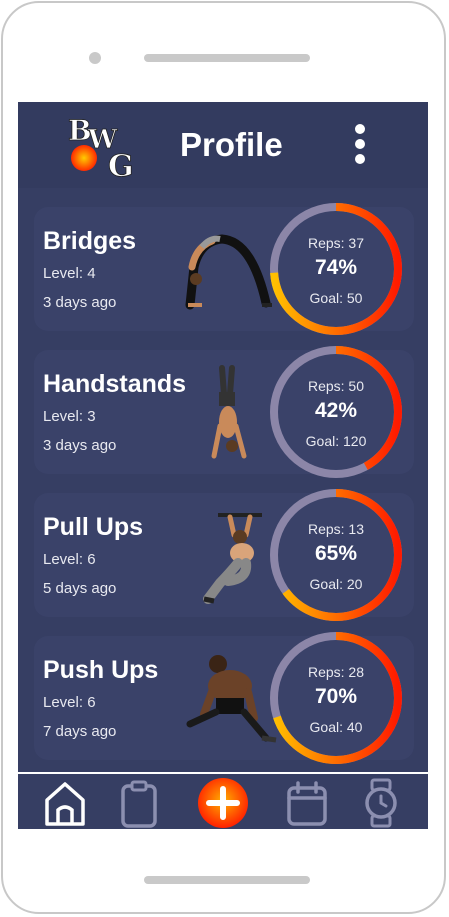  I want to click on progress-percent: 74%, so click(336, 267).